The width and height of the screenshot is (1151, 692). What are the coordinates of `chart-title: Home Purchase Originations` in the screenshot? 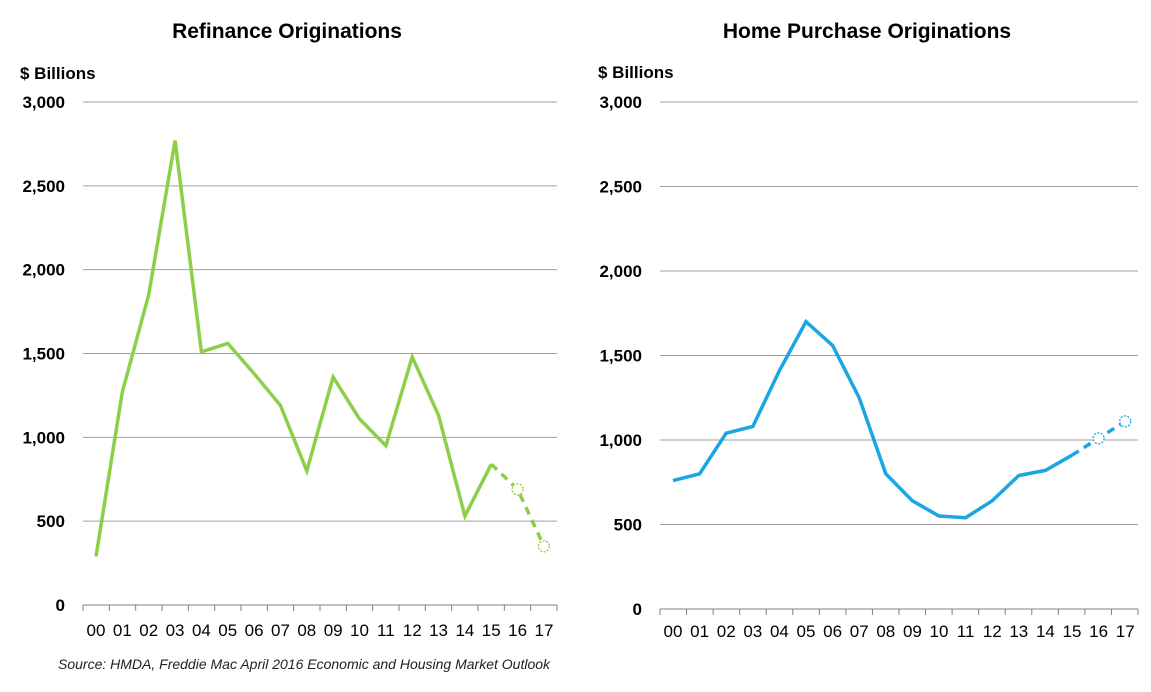 It's located at (867, 31).